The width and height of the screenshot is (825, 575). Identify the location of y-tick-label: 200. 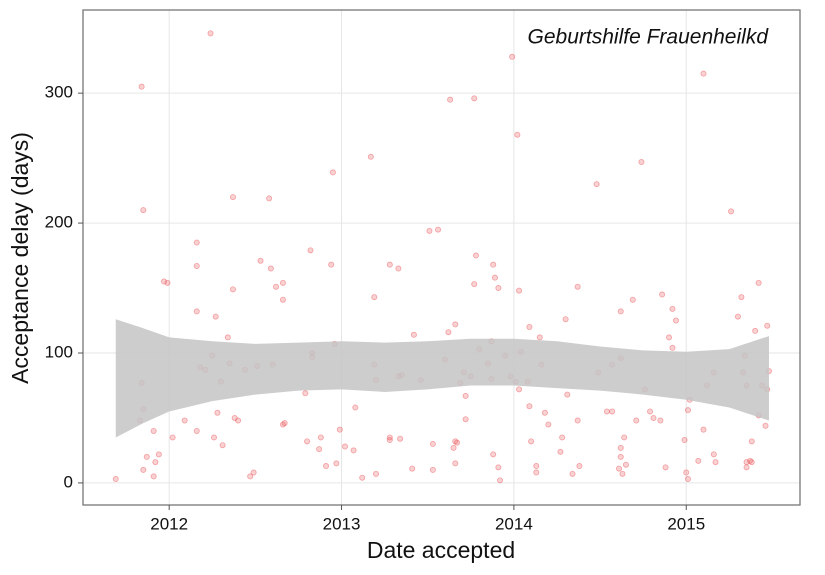
(59, 222).